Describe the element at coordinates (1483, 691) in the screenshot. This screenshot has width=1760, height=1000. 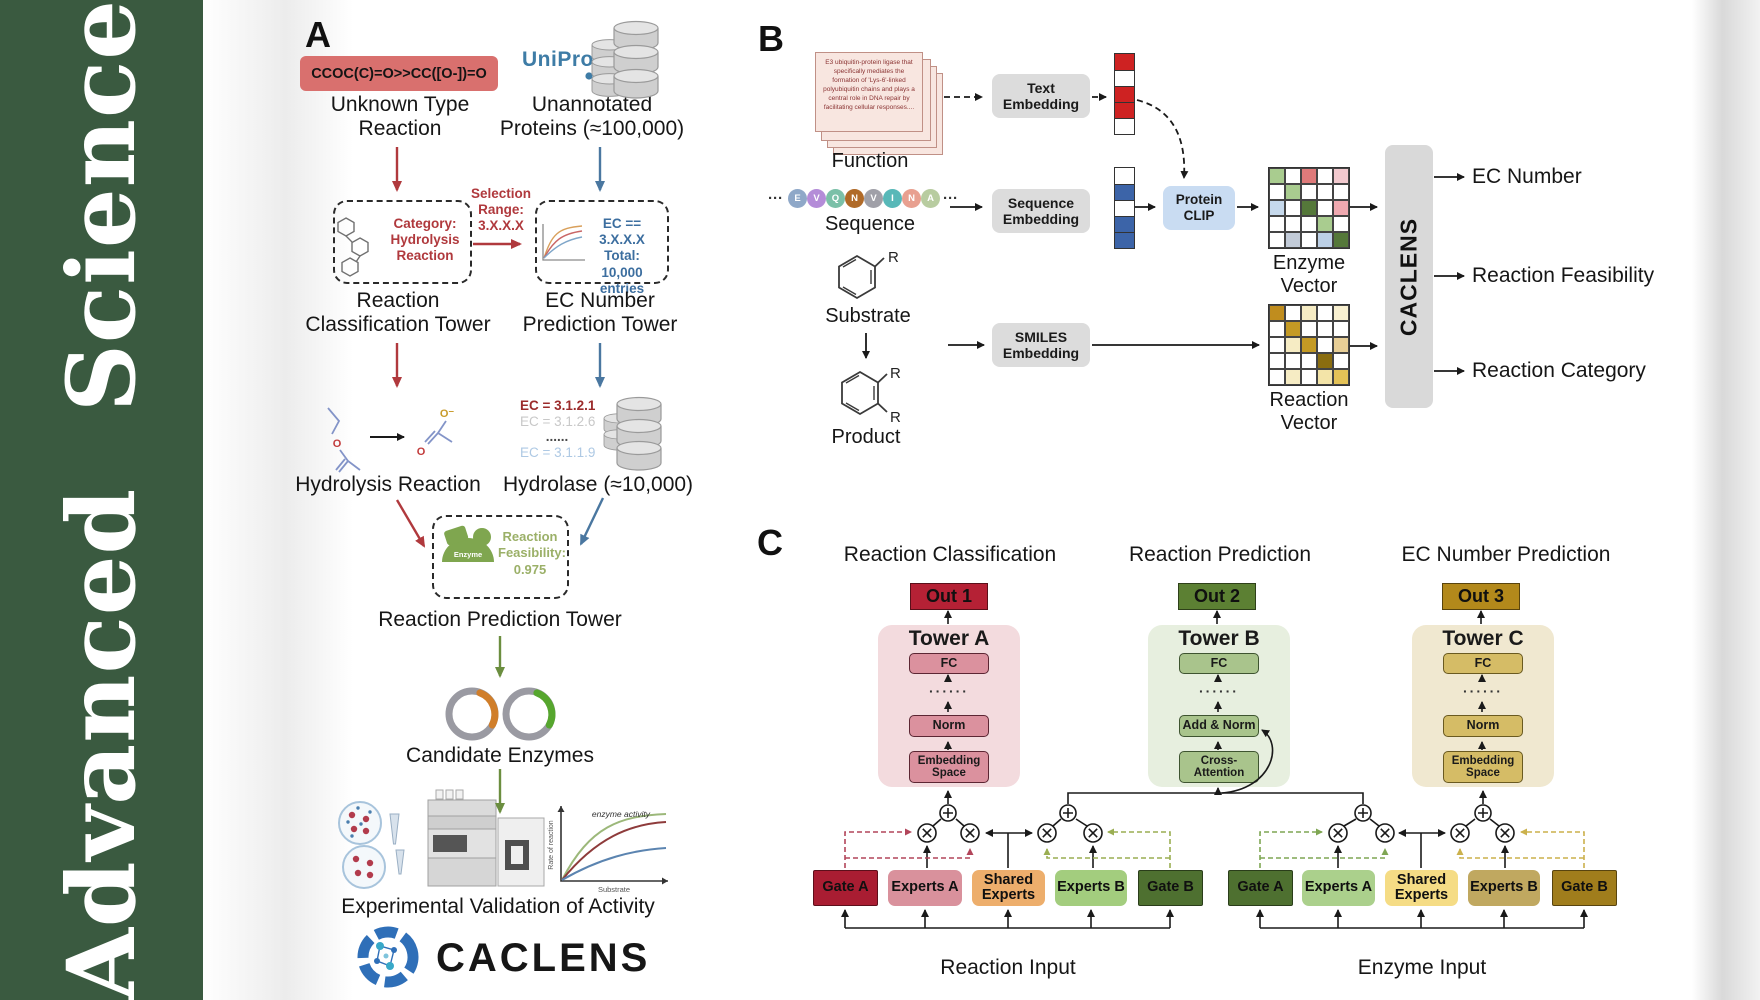
I see `tower-c-dots: ······` at that location.